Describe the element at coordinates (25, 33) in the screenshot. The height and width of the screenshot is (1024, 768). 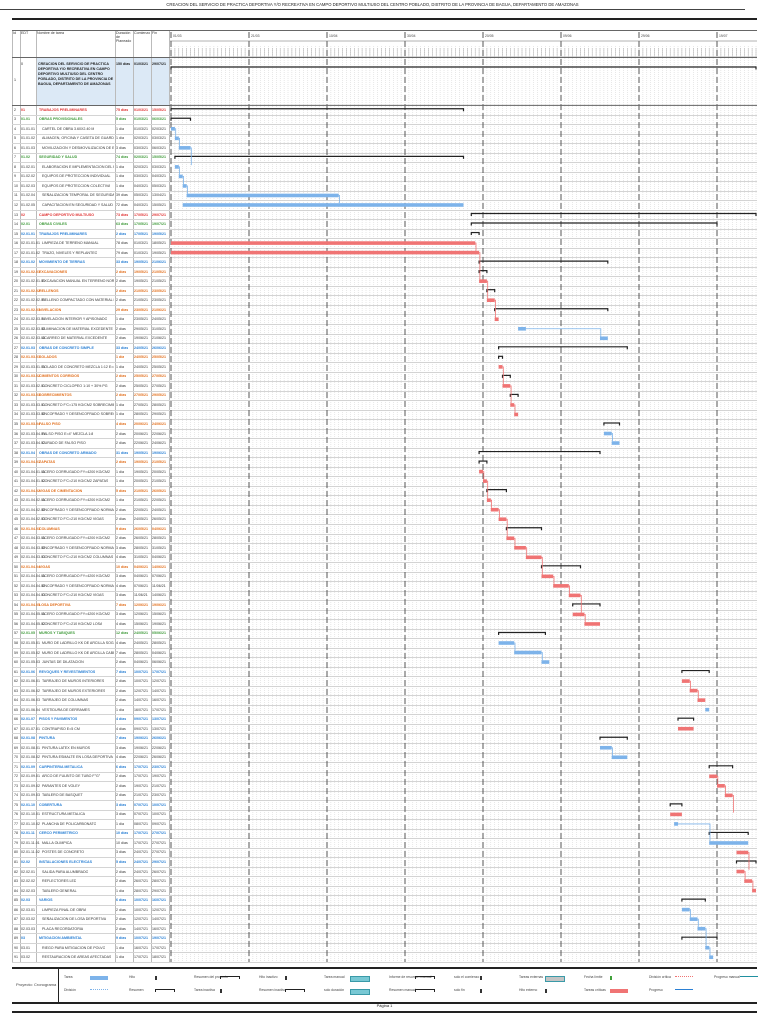
I see `column-header-edt: EDT` at that location.